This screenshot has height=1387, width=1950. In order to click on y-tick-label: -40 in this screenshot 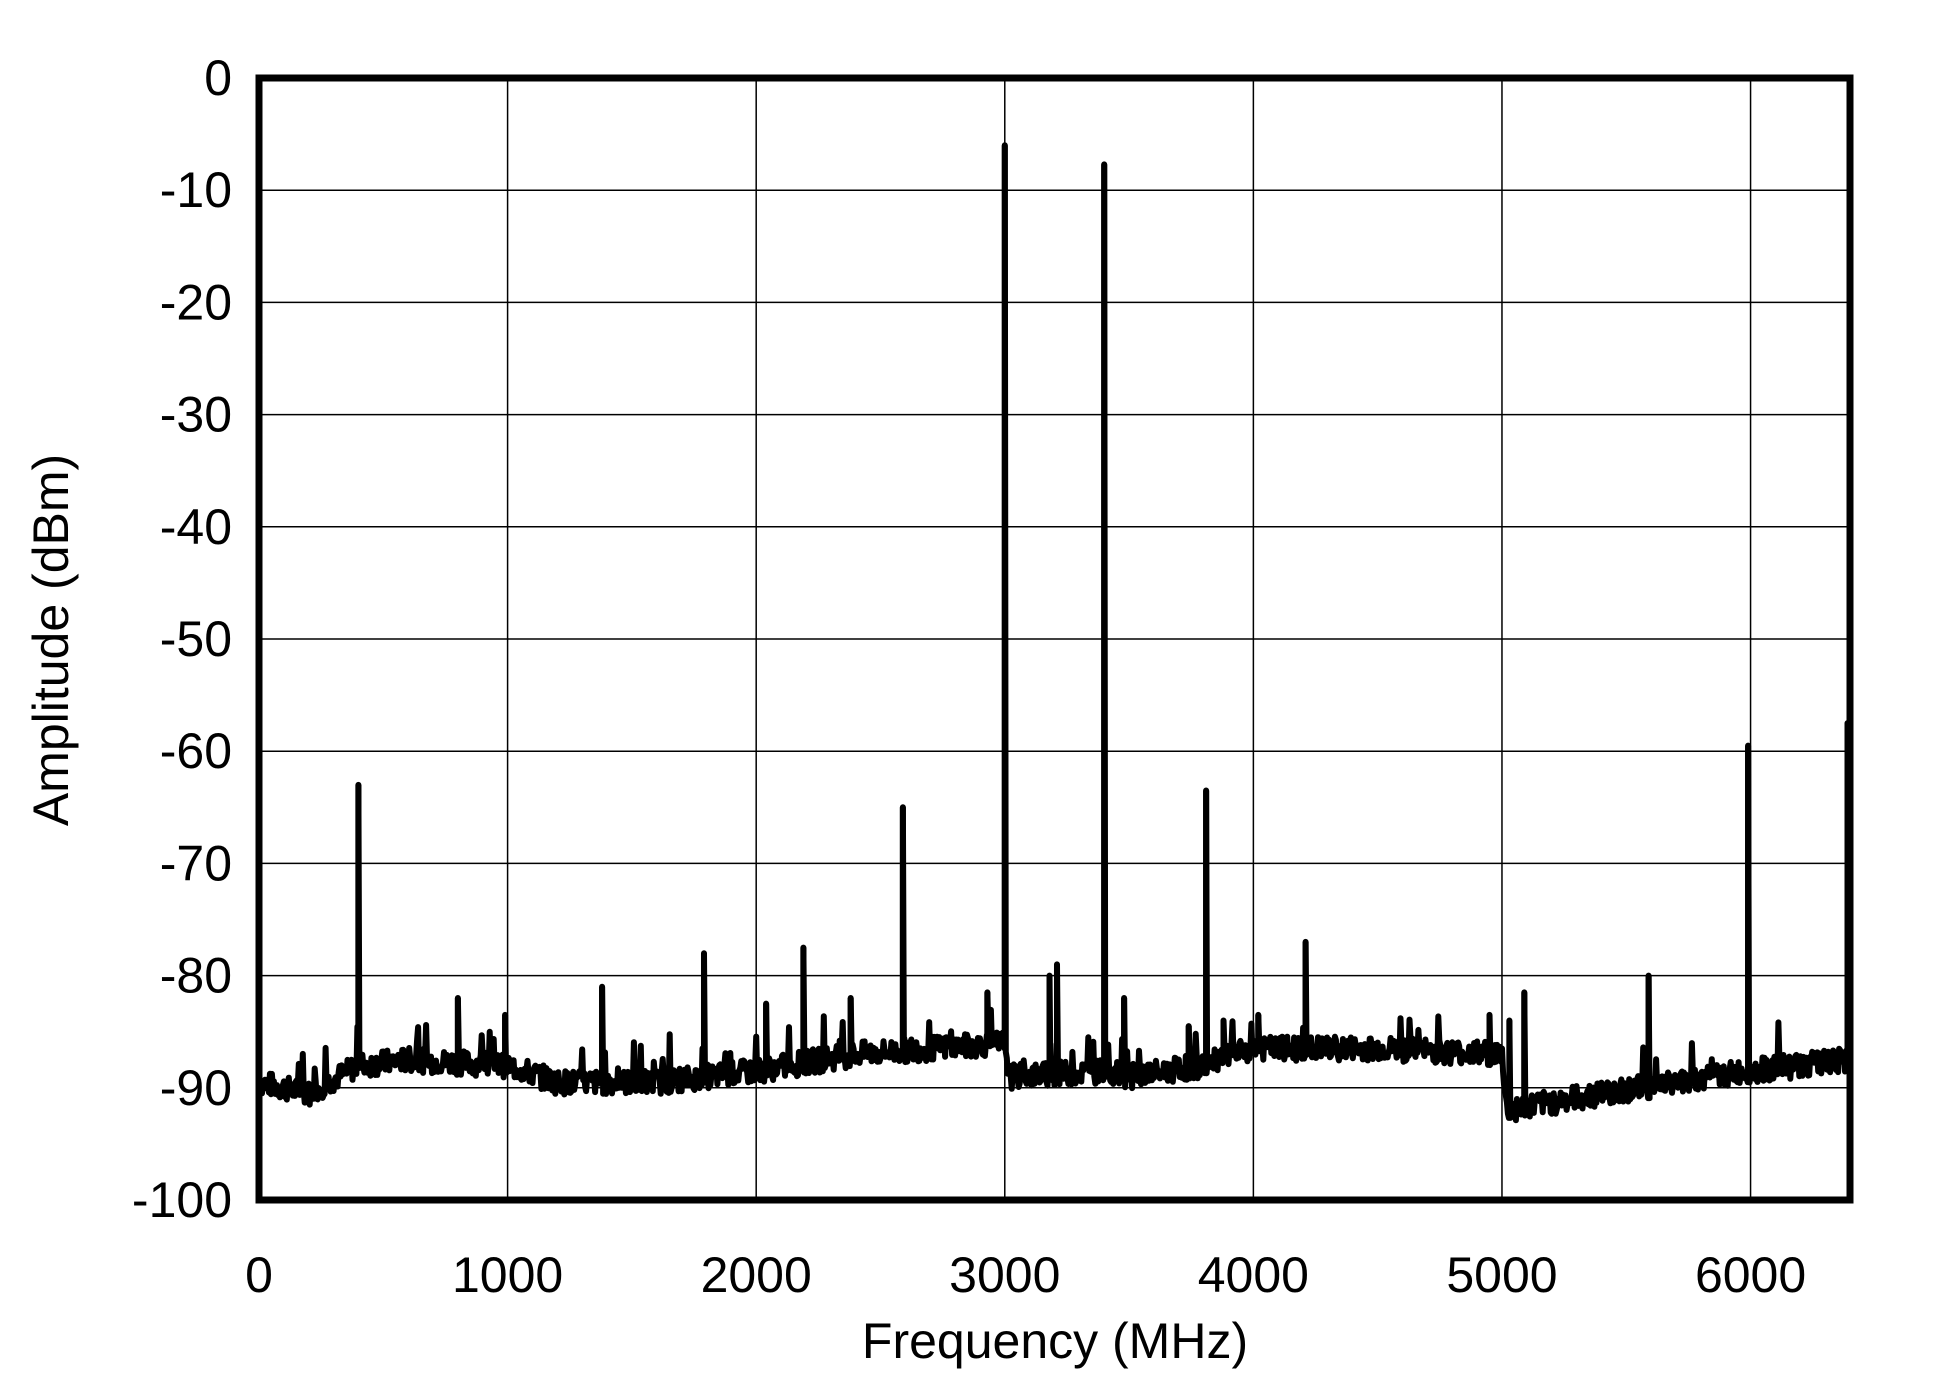, I will do `click(196, 527)`.